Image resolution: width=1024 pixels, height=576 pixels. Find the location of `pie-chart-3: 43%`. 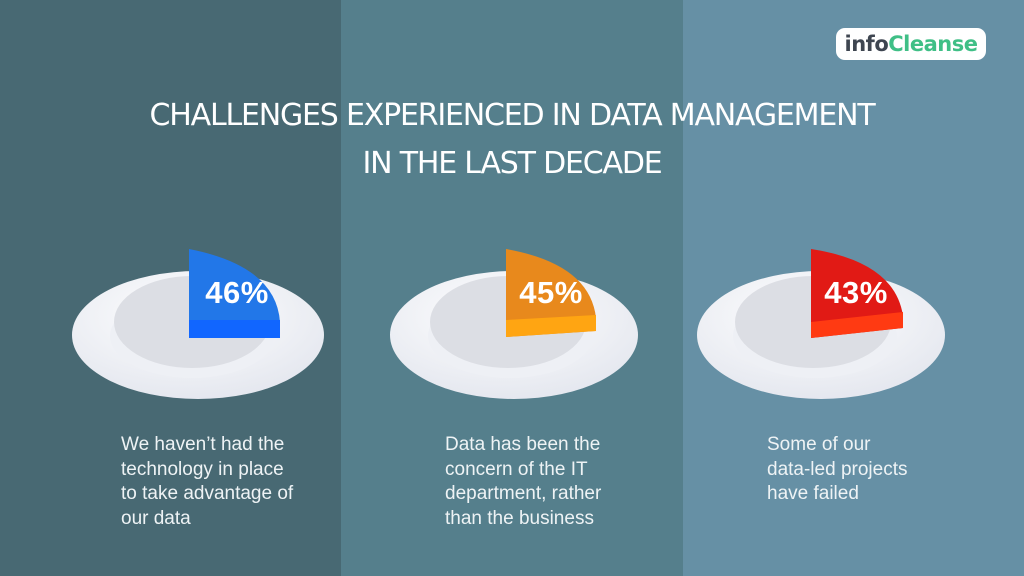

pie-chart-3: 43% is located at coordinates (825, 322).